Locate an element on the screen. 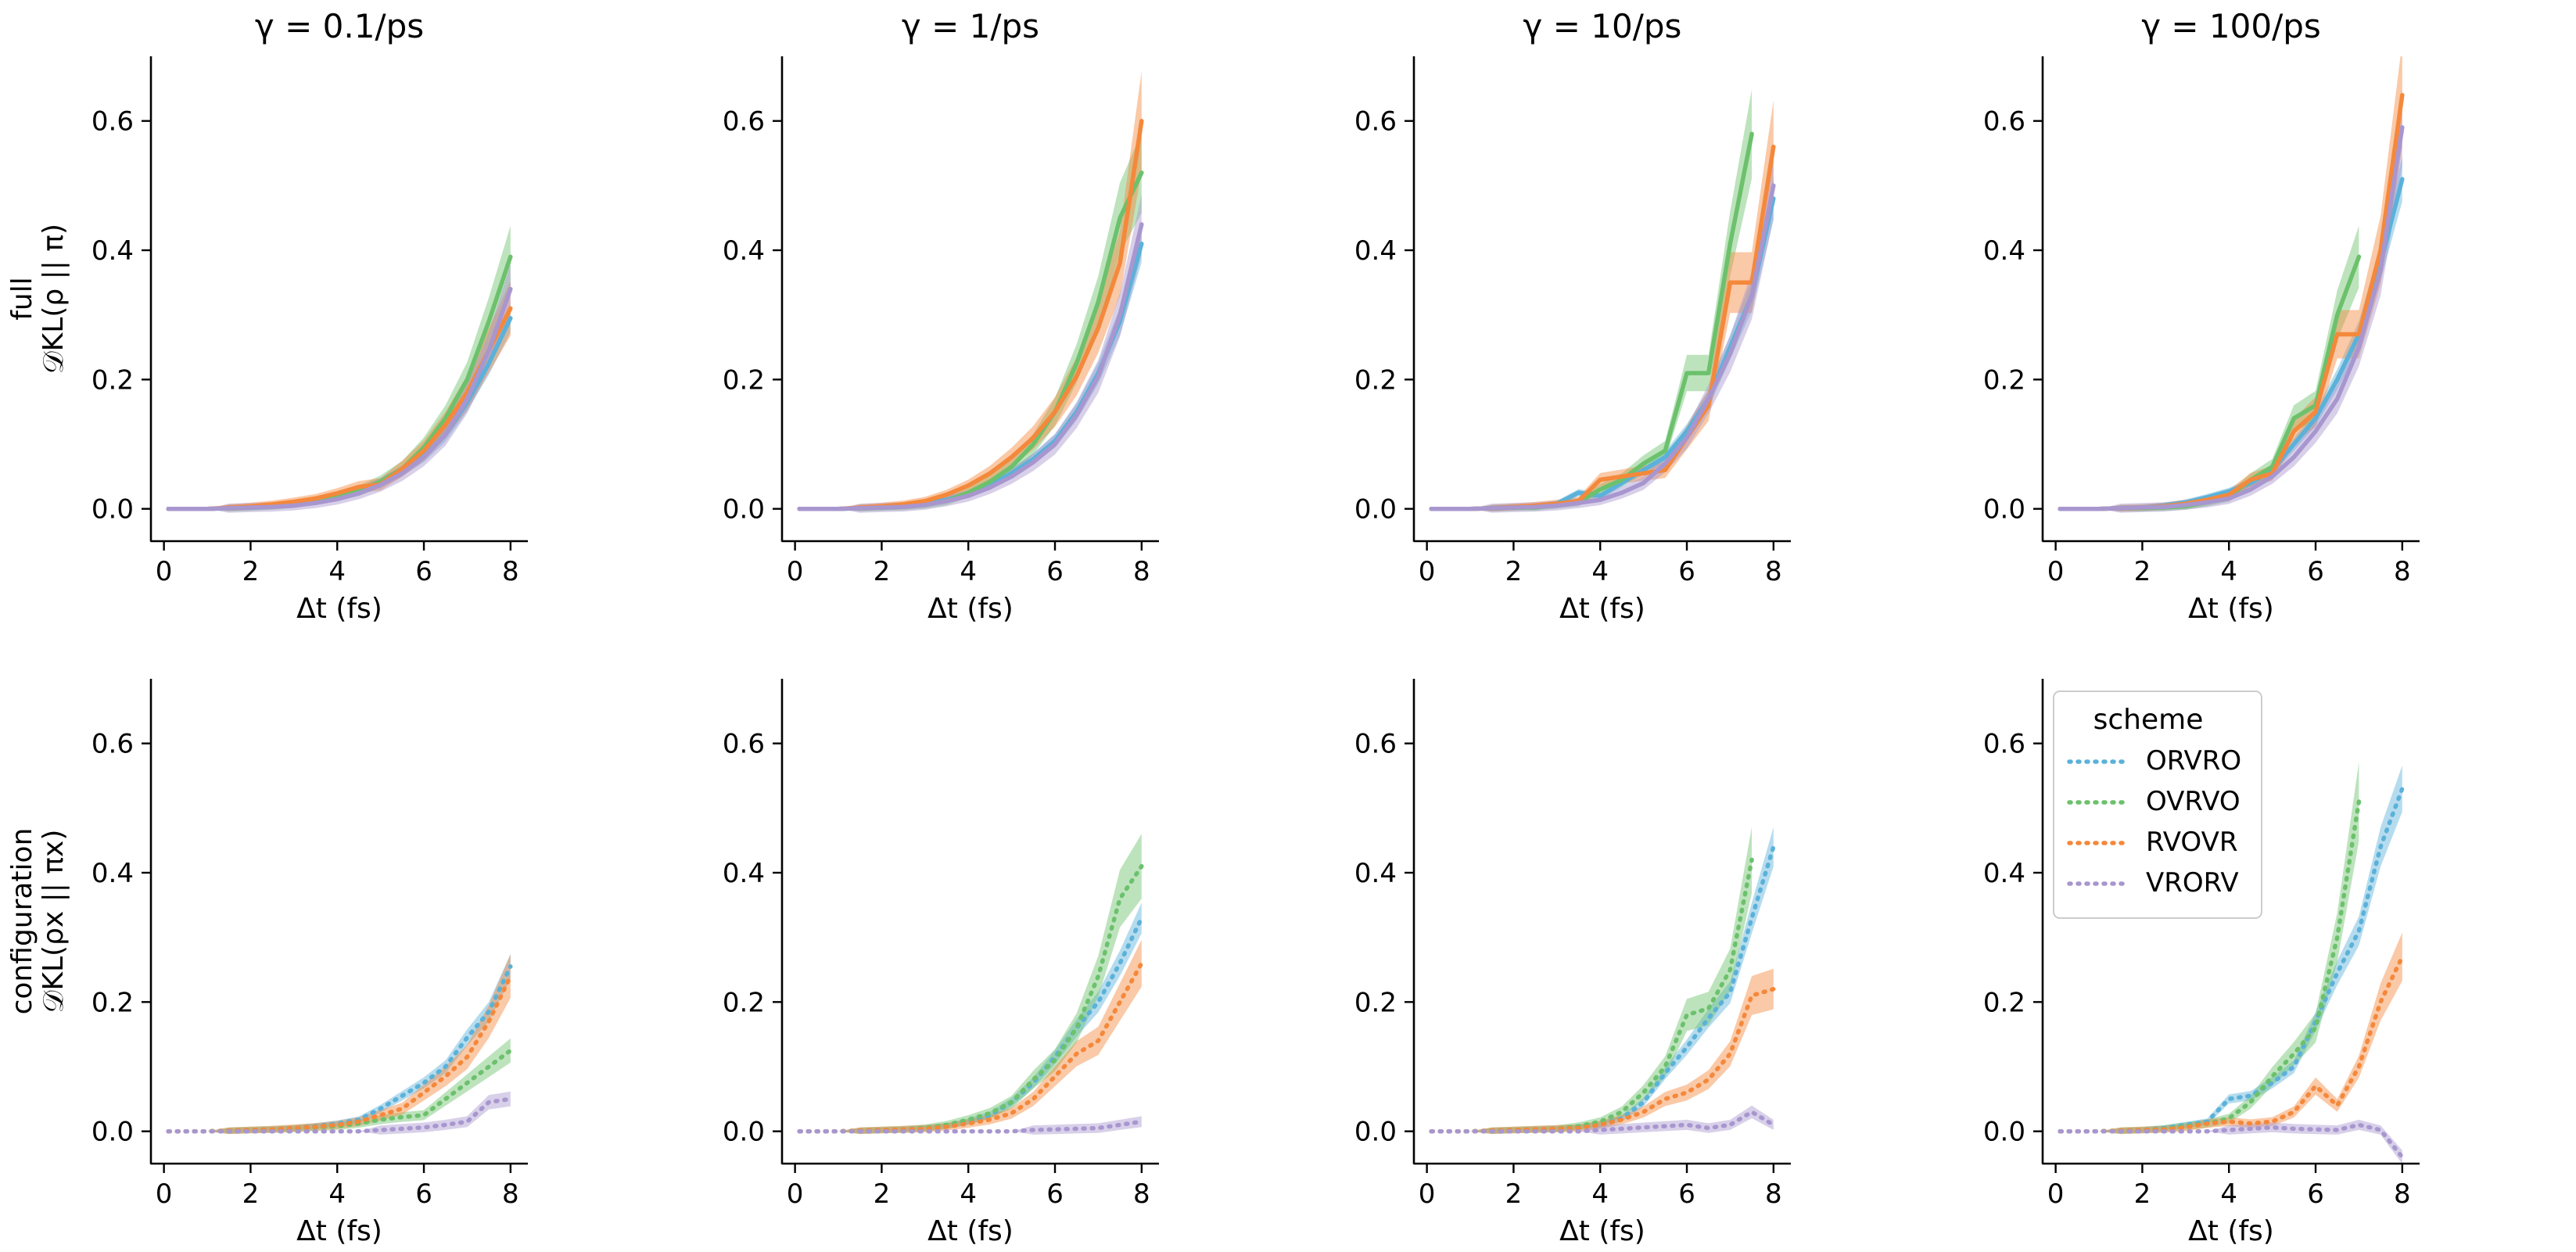 This screenshot has width=2576, height=1252. panel-r0-c3-ytick-label: 0.2 is located at coordinates (2004, 380).